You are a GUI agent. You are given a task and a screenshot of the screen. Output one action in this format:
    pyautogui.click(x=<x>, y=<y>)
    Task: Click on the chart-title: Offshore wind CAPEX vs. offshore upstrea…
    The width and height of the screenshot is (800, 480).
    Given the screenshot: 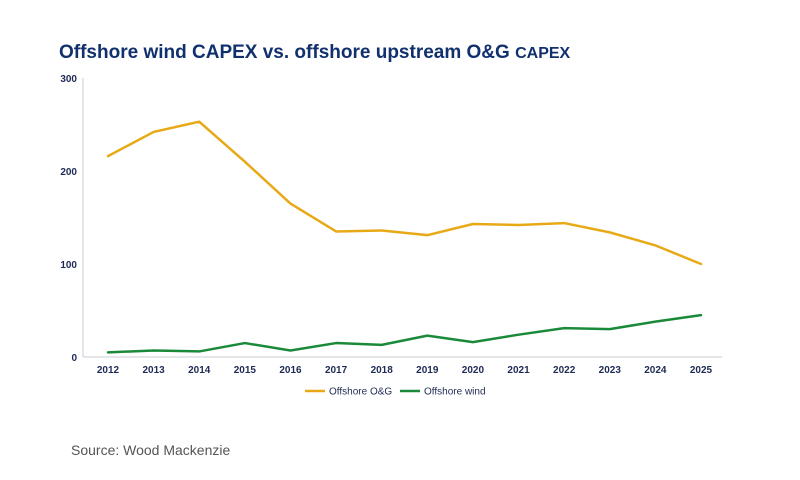 What is the action you would take?
    pyautogui.click(x=314, y=53)
    